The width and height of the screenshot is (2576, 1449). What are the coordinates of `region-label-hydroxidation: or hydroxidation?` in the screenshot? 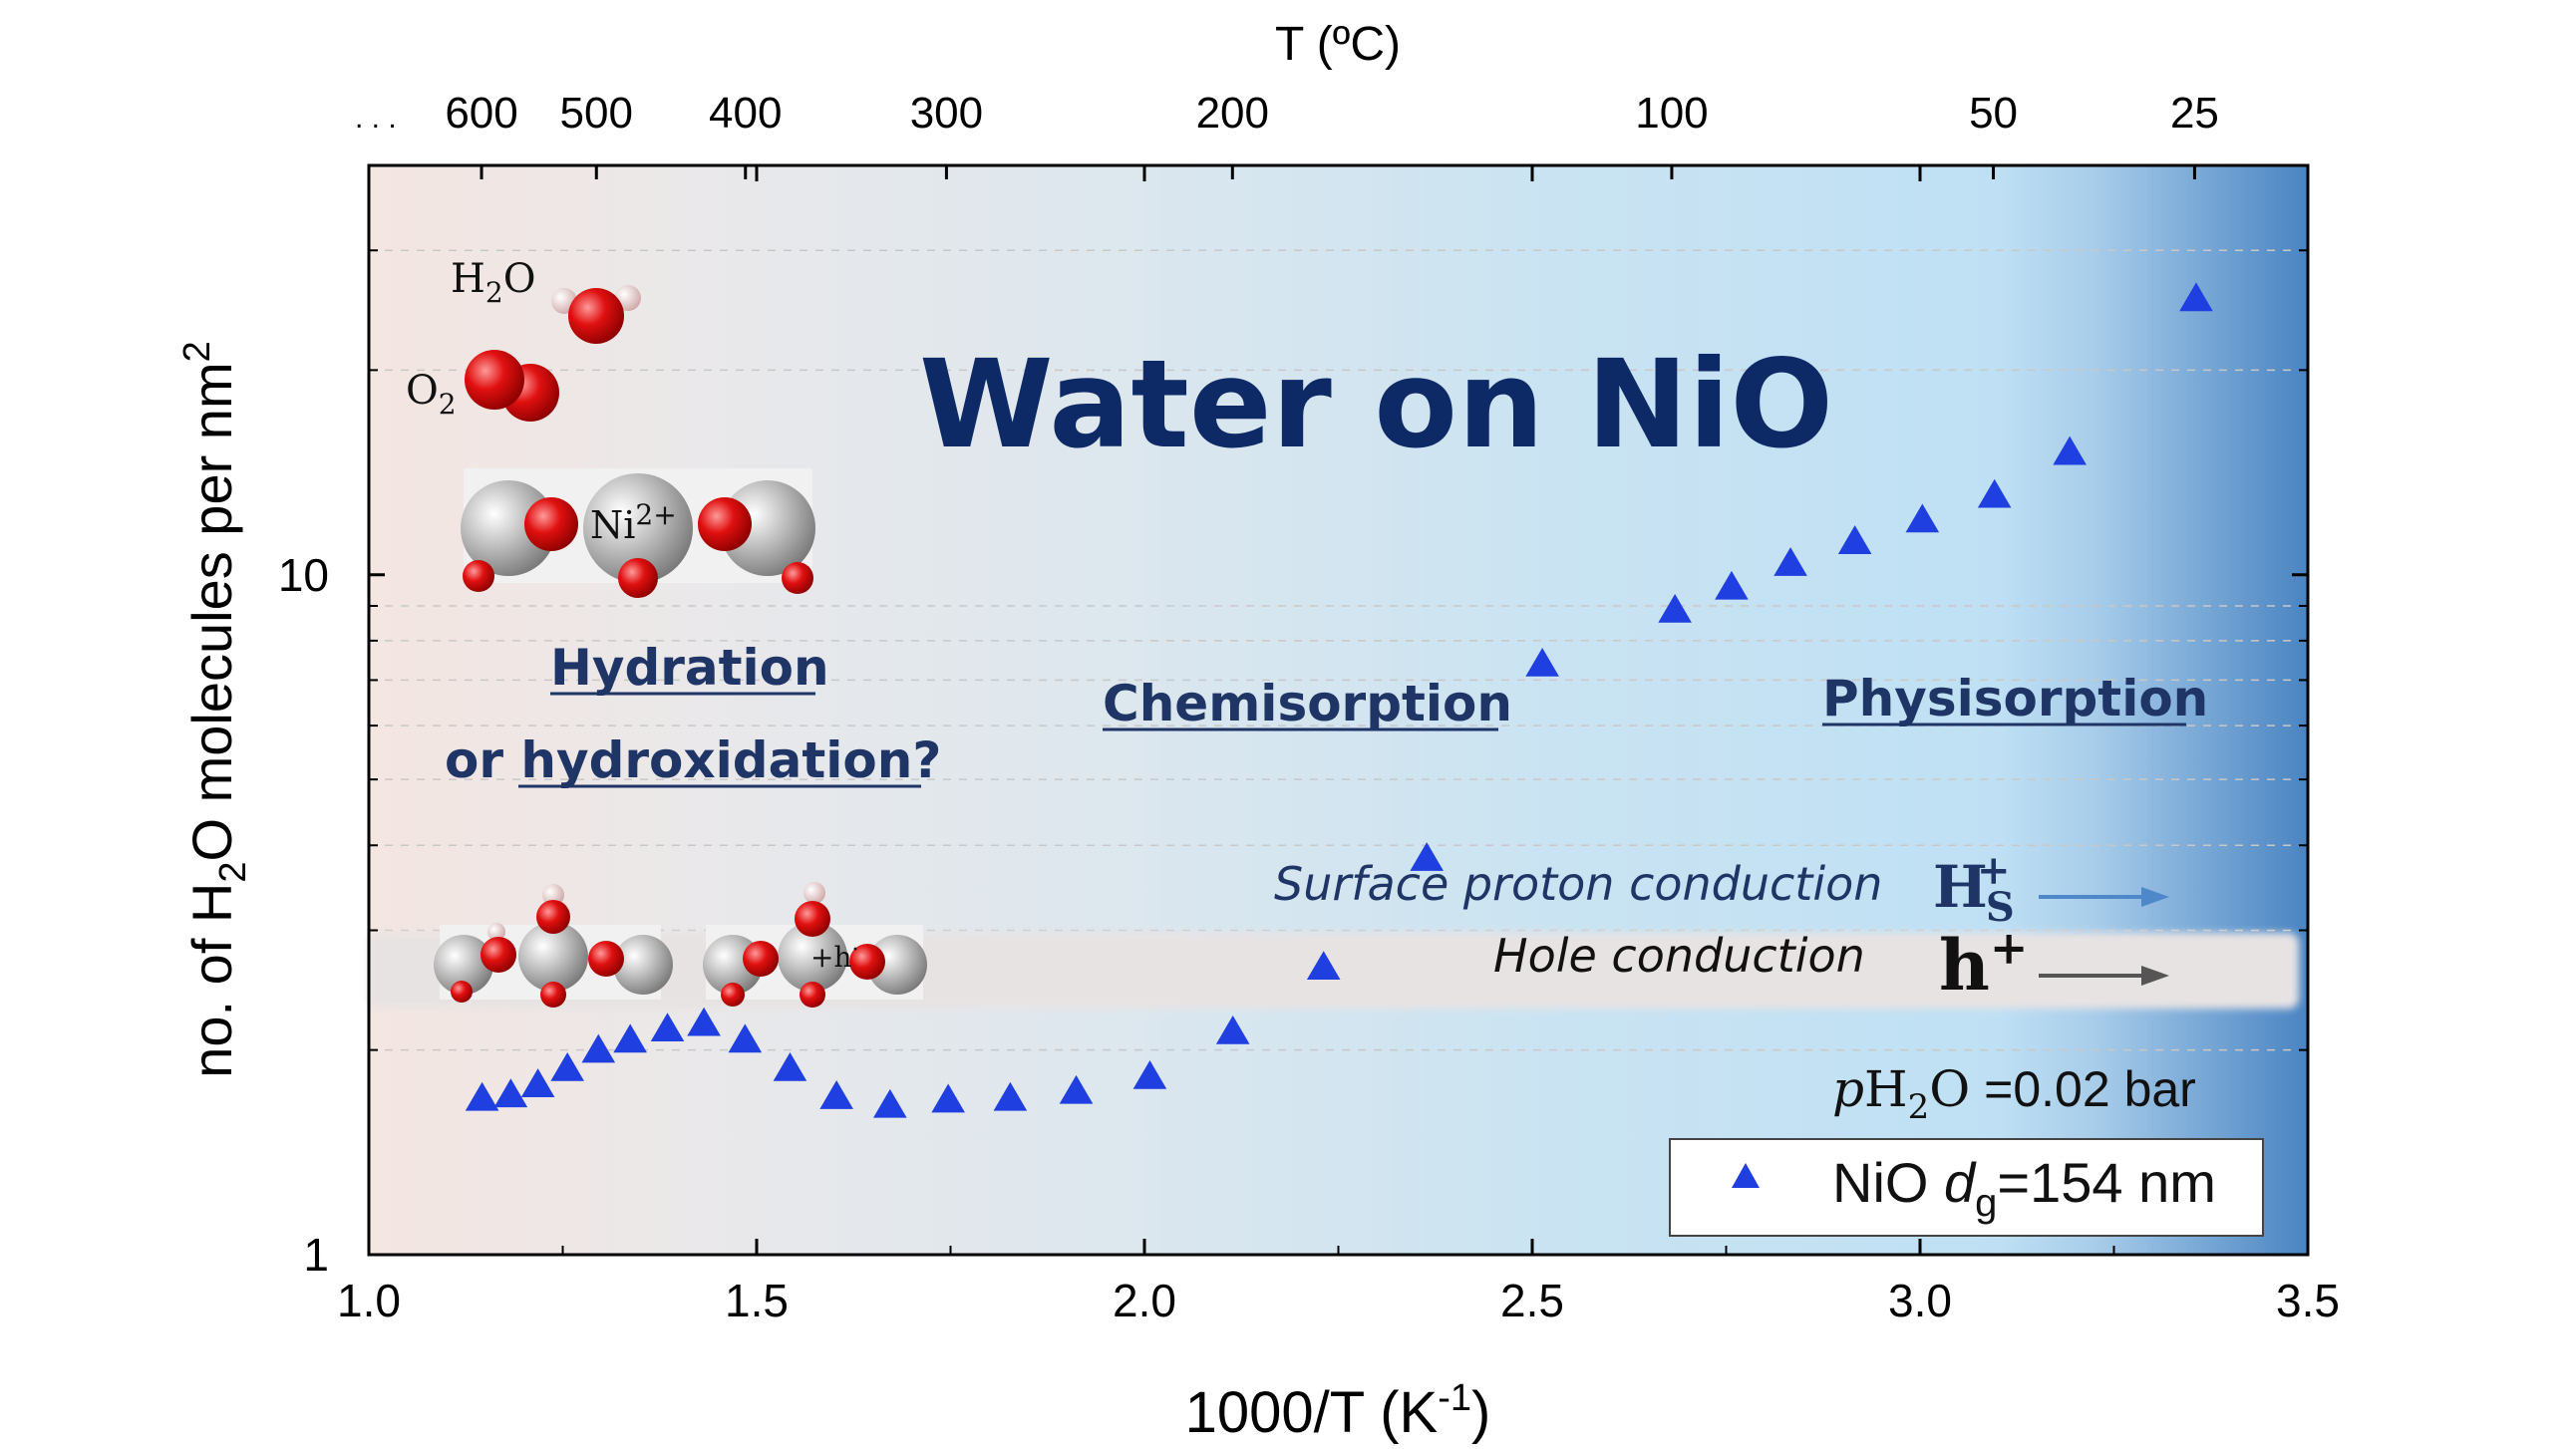 It's located at (693, 760).